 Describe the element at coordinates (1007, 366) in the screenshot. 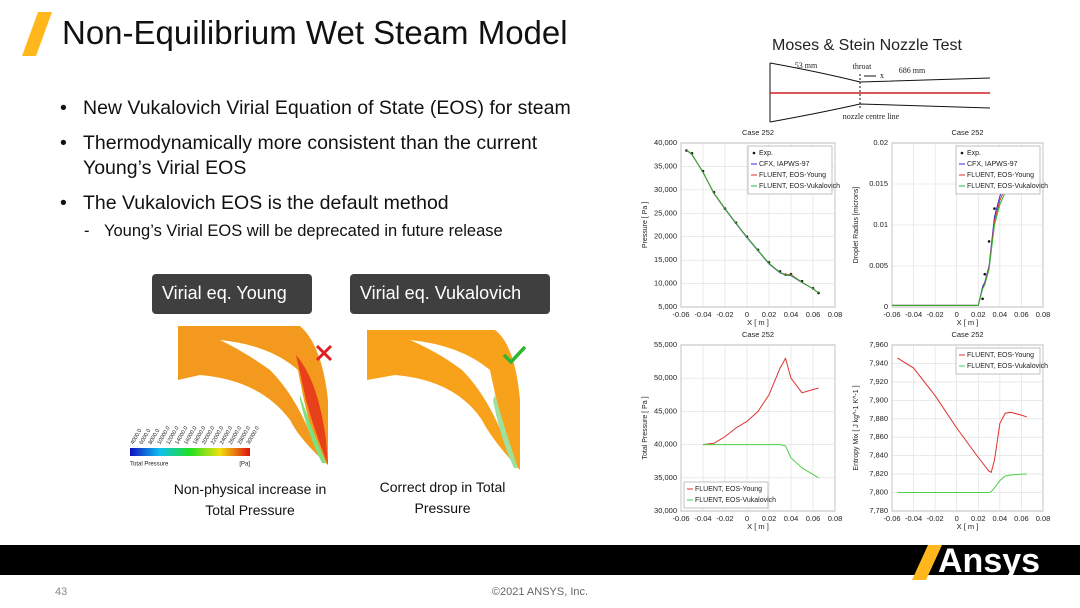

I see `legend-label: FLUENT, EOS-Vukalovich` at that location.